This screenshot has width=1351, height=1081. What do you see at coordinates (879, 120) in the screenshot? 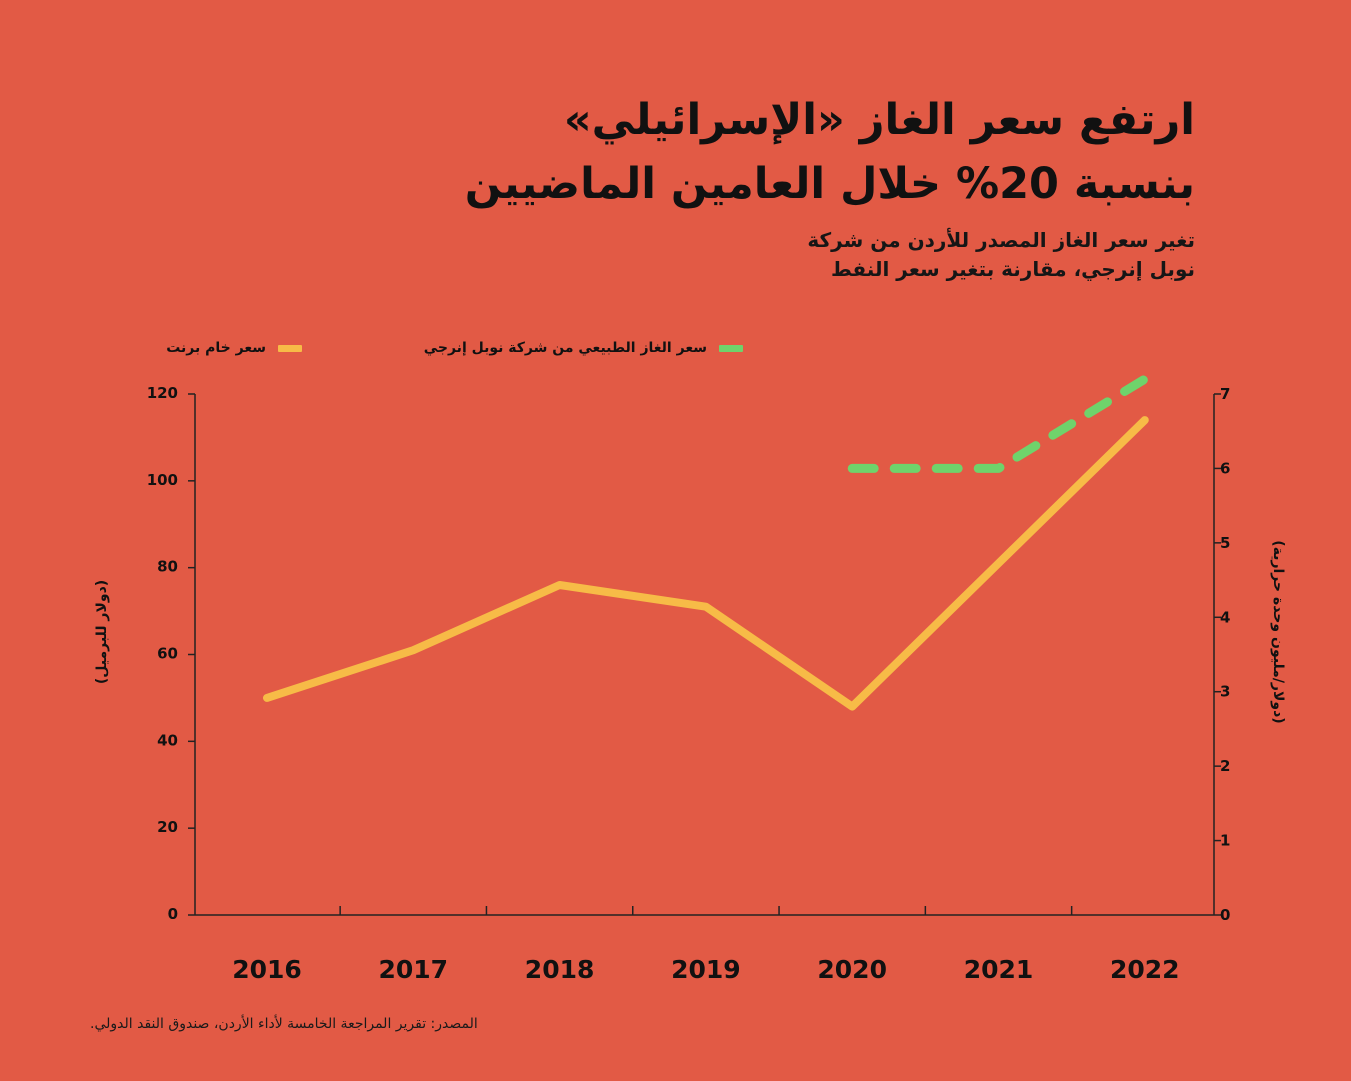
I see `headline-line-1: ارتفع سعر الغاز «الإسرائيلي»` at bounding box center [879, 120].